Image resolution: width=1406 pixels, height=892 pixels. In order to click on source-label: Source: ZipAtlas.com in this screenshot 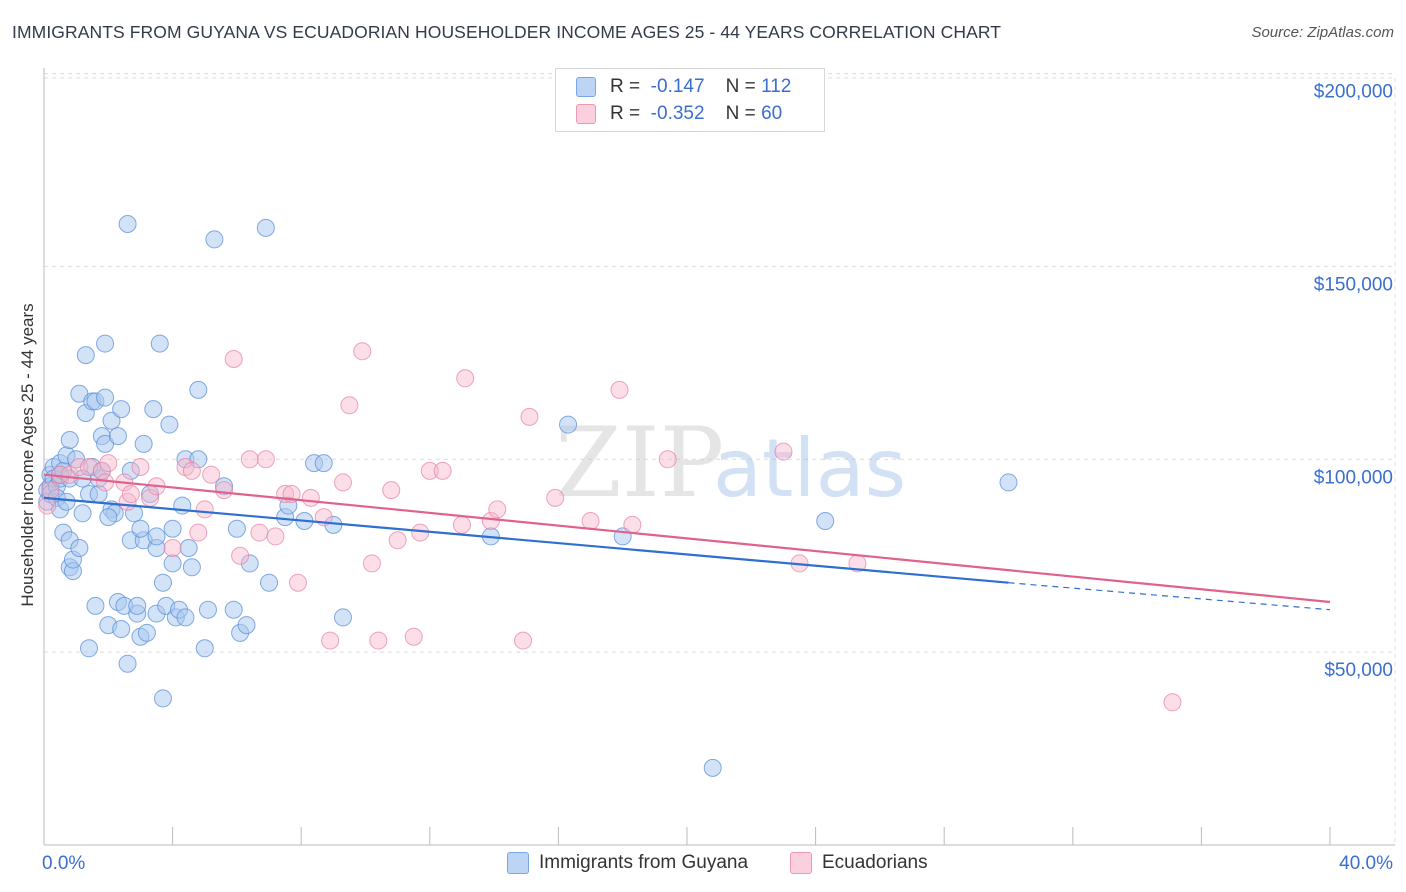, I will do `click(1322, 32)`.